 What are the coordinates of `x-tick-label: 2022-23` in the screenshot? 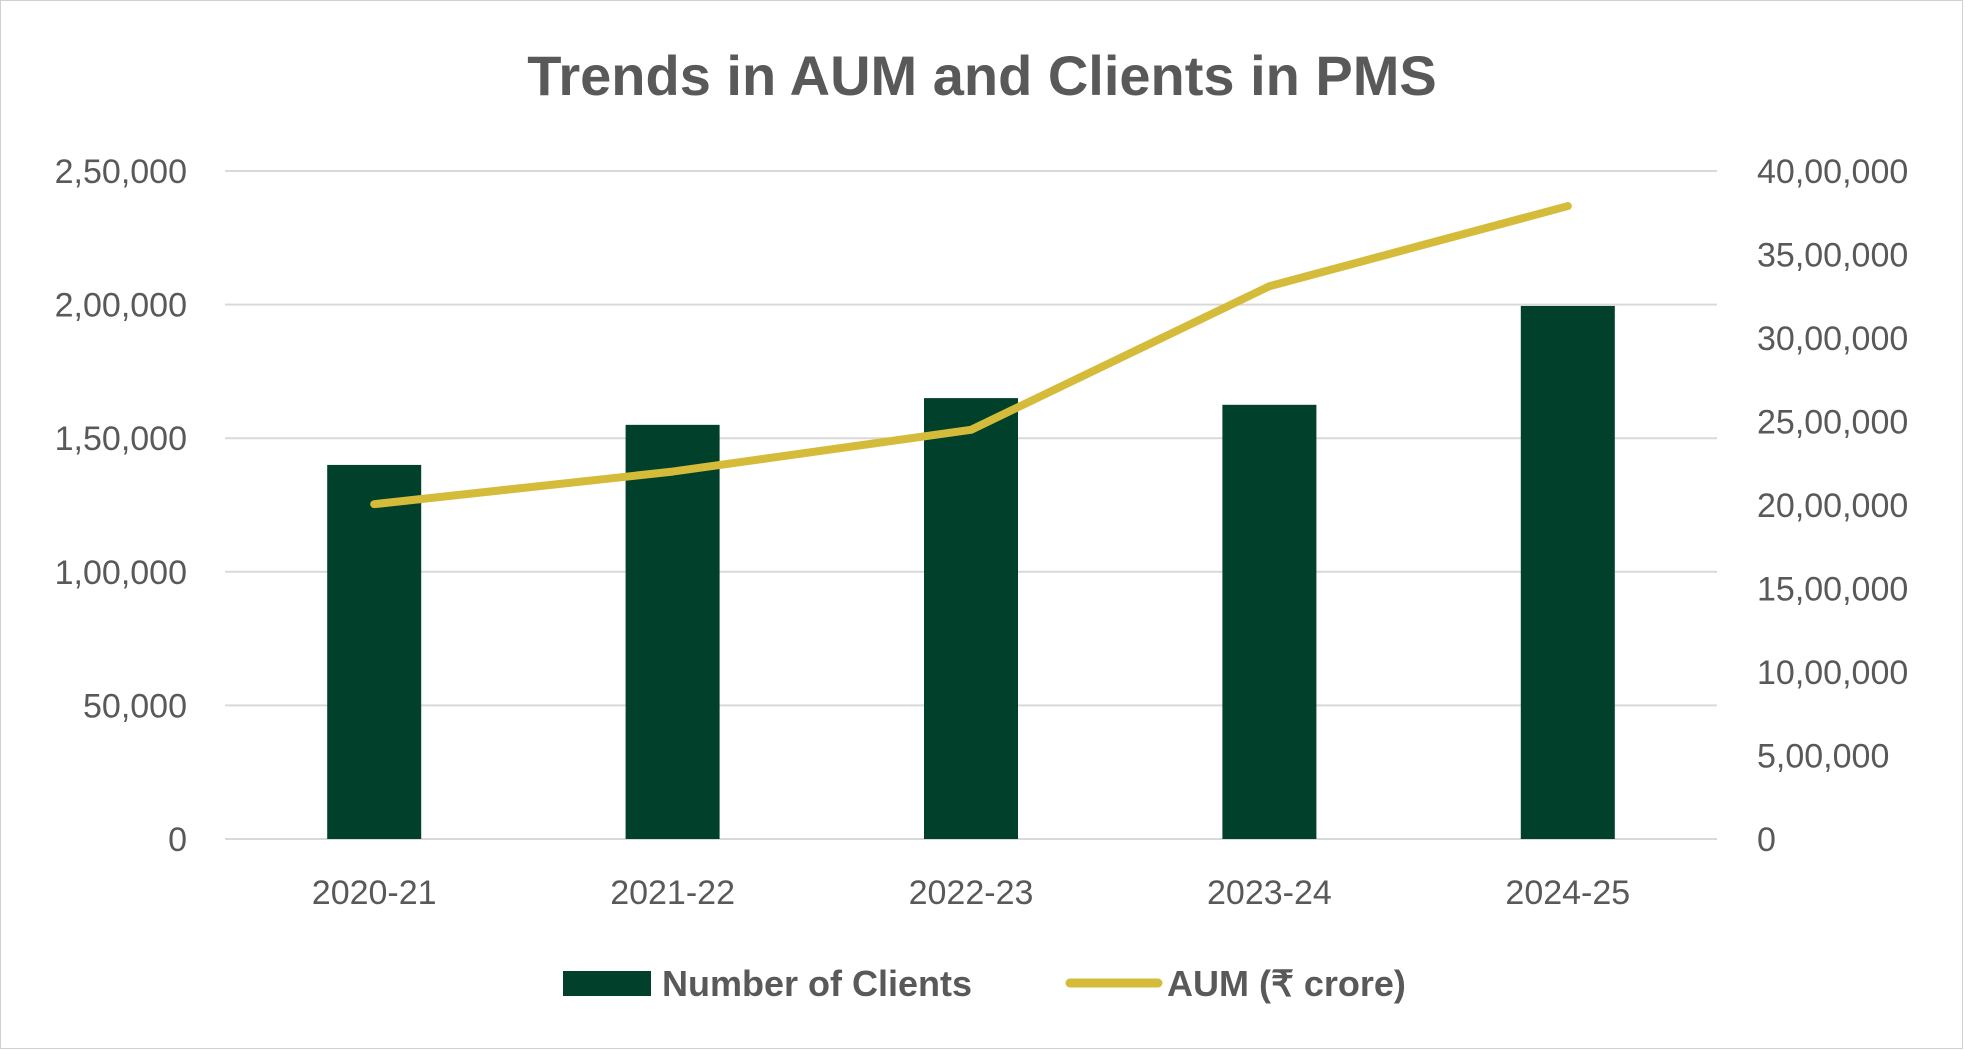 It's located at (971, 893).